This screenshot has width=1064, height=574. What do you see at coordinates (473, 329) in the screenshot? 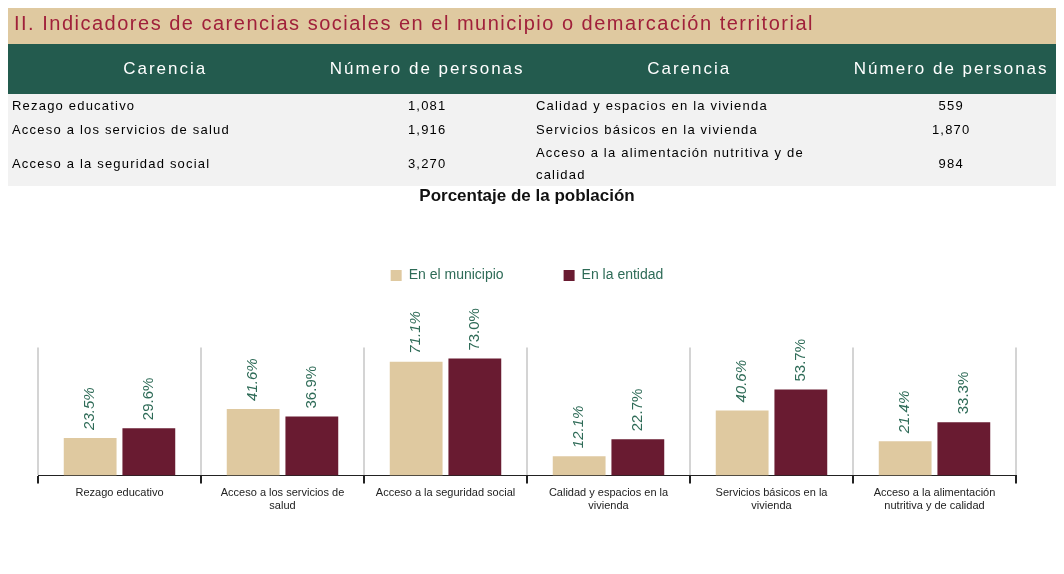
I see `data-label: 73.0%` at bounding box center [473, 329].